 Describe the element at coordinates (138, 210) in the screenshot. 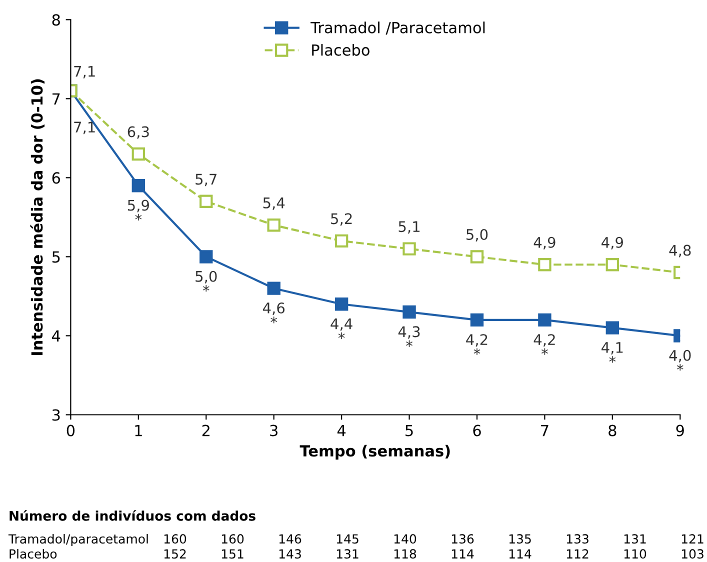

I see `data-label: 5,9 *` at that location.